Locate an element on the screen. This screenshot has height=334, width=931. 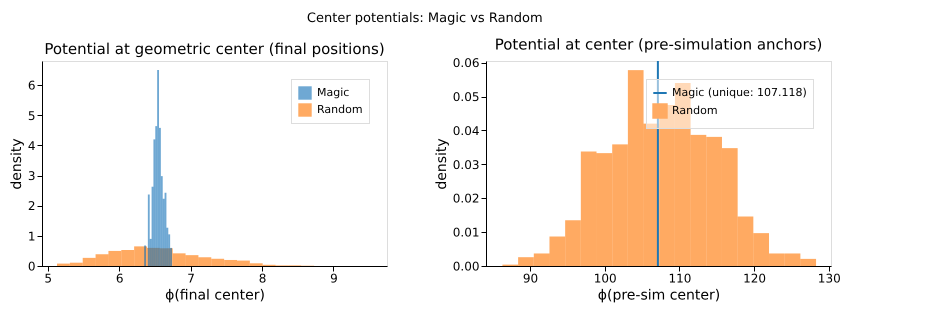
x-tick-label: 8 is located at coordinates (262, 279).